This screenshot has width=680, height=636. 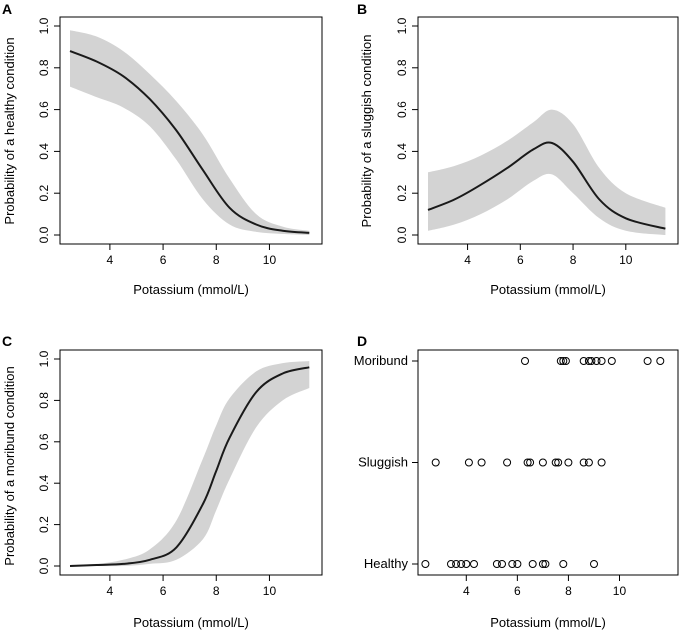 I want to click on pb-band-area, so click(x=547, y=172).